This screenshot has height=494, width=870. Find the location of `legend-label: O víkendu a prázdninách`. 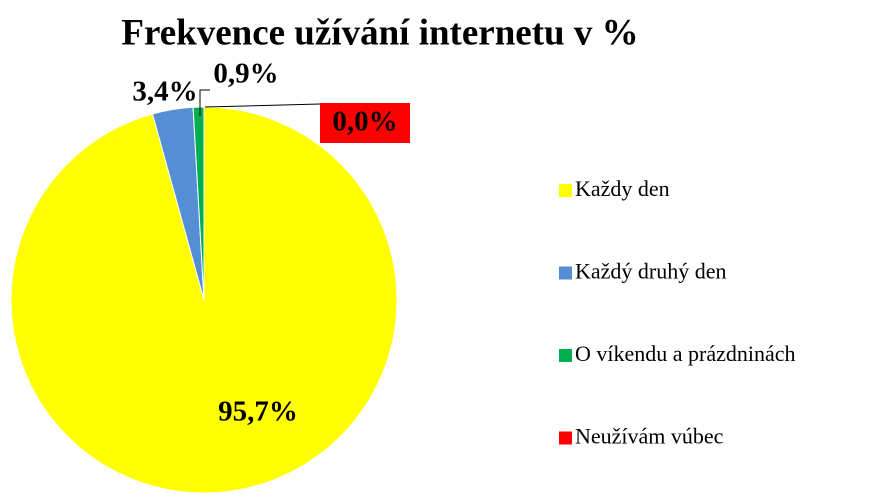

legend-label: O víkendu a prázdninách is located at coordinates (685, 353).